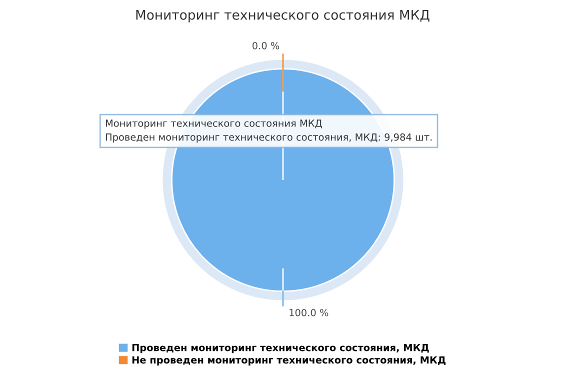  Describe the element at coordinates (283, 16) in the screenshot. I see `chart-title: Мониторинг технического состояния МКД` at that location.